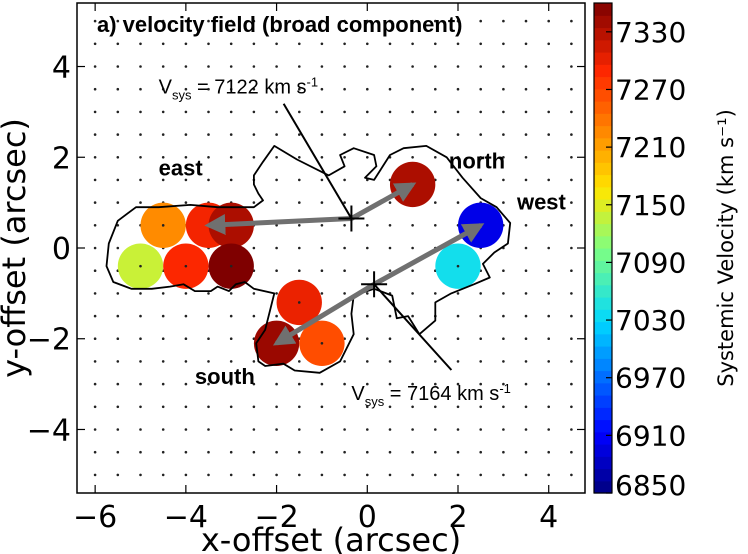 The height and width of the screenshot is (554, 748). What do you see at coordinates (548, 517) in the screenshot?
I see `x-tick-label: 4` at bounding box center [548, 517].